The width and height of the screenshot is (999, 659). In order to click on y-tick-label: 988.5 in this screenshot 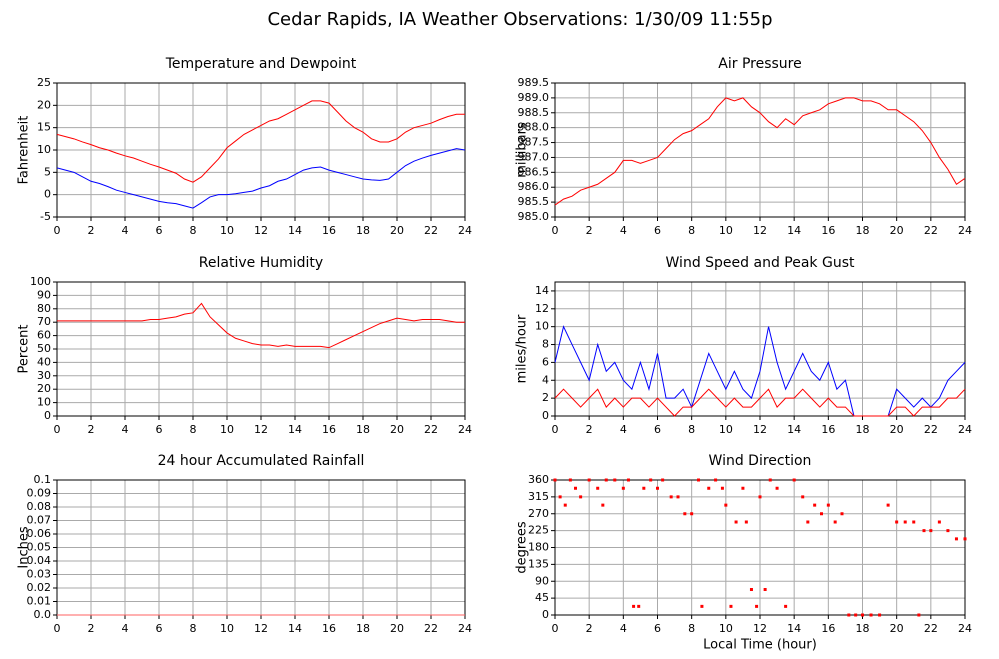, I will do `click(534, 112)`.